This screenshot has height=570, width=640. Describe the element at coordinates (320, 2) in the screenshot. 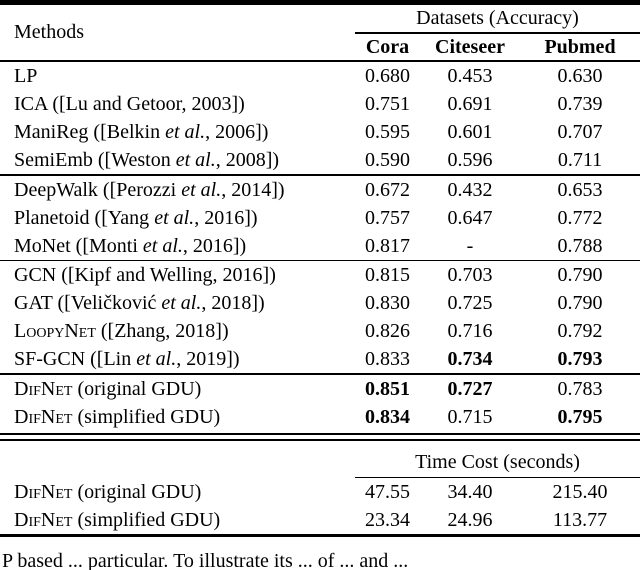

I see `top-rule` at that location.